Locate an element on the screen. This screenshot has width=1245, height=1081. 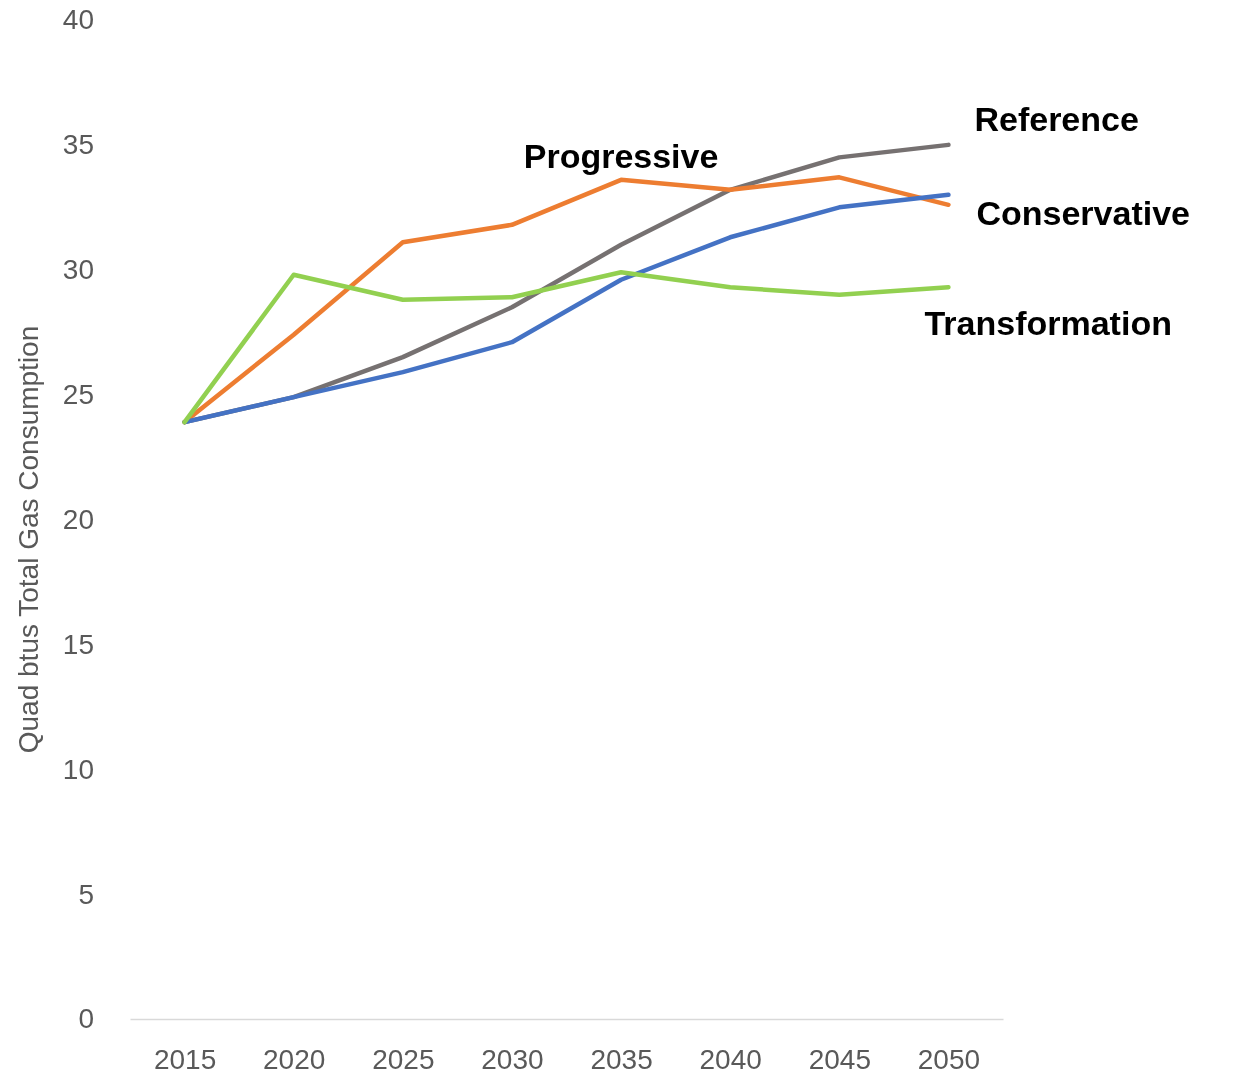
x-tick-label: 2015 is located at coordinates (185, 1059).